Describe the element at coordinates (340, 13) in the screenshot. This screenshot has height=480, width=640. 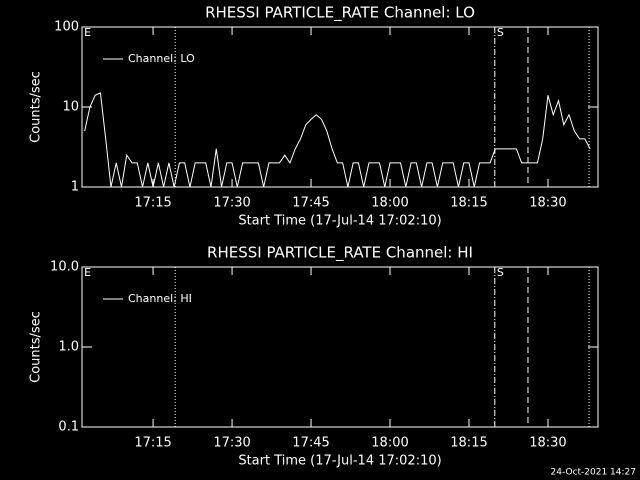
I see `chart-title: RHESSI PARTICLE_RATE Channel: LO` at that location.